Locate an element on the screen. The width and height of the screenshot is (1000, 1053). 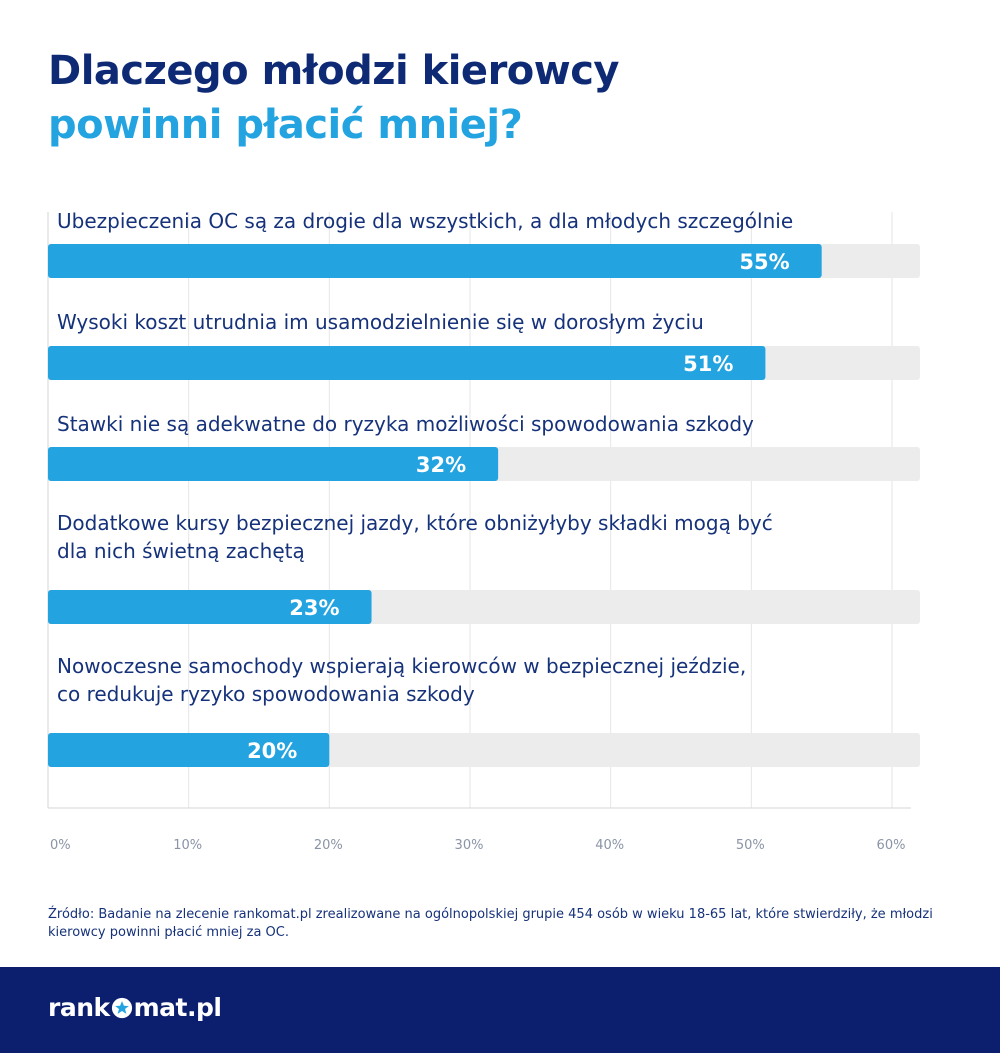
x-tick-label: 60% is located at coordinates (891, 845).